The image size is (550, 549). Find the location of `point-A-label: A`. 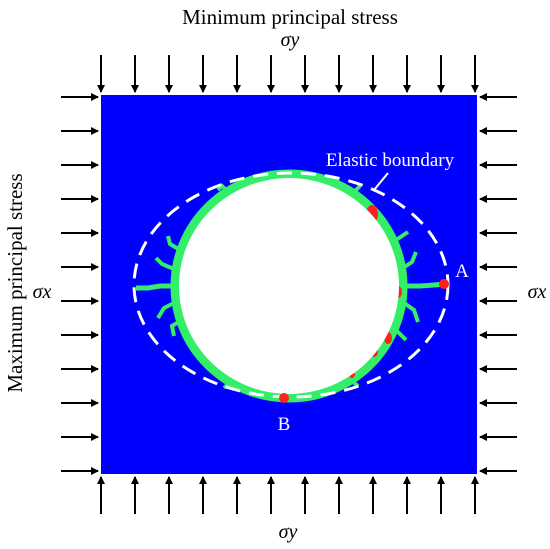

point-A-label: A is located at coordinates (462, 271).